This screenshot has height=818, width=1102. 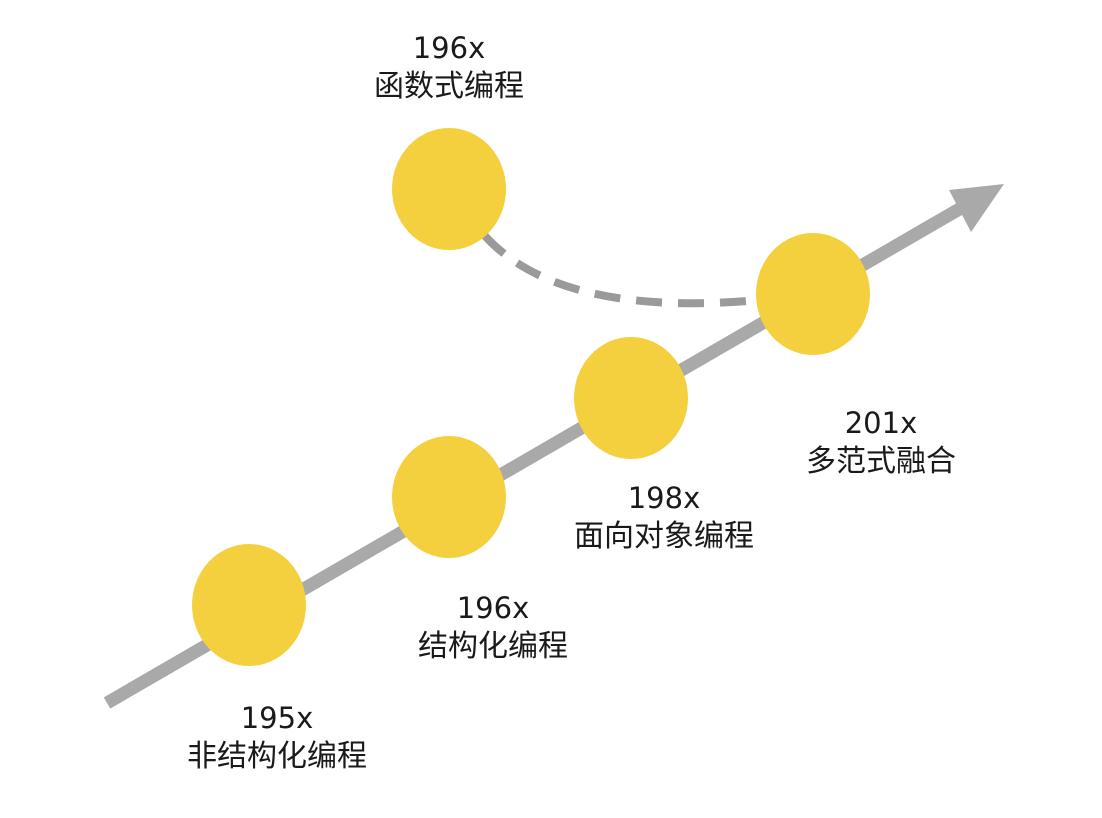 What do you see at coordinates (621, 270) in the screenshot?
I see `functional-to-multi-dashed-link` at bounding box center [621, 270].